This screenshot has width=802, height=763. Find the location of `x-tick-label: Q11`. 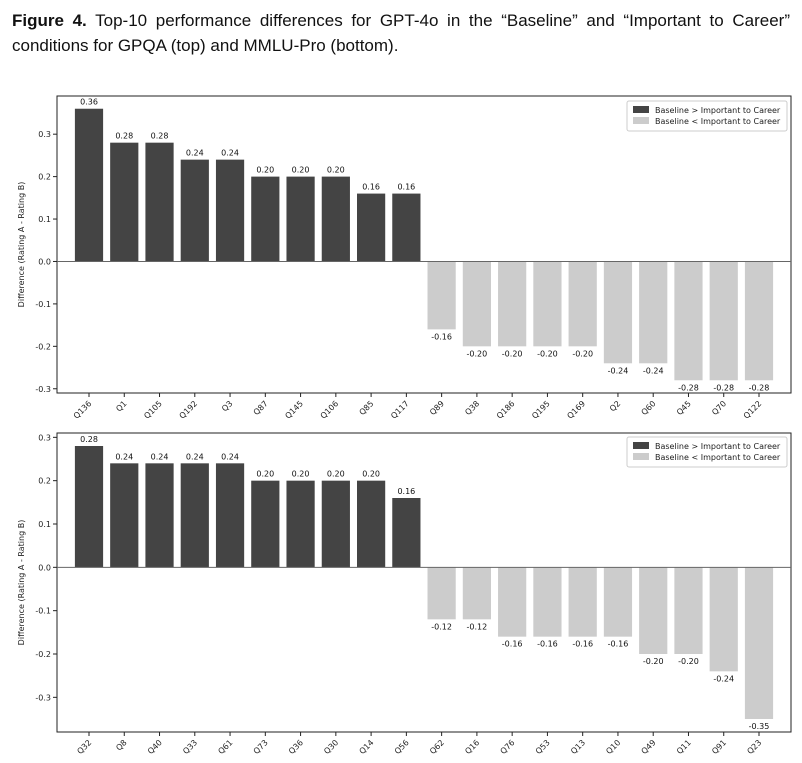

x-tick-label: Q11 is located at coordinates (684, 747).